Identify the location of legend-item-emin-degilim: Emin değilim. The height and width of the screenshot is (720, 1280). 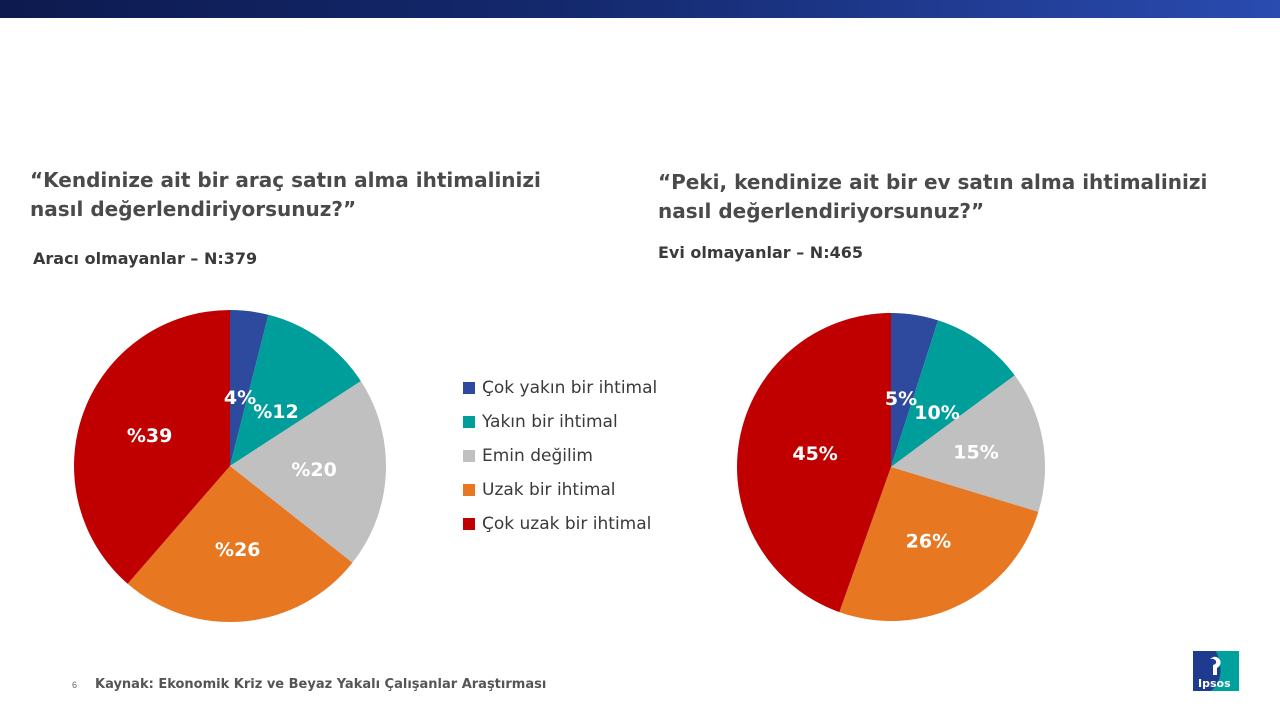
(560, 456).